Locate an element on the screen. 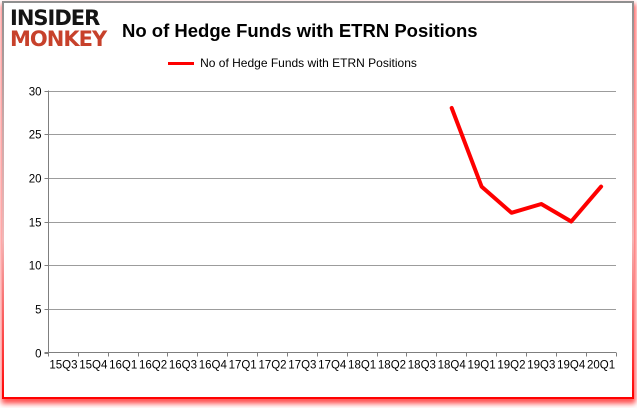 This screenshot has width=637, height=408. x-tick-label: 19Q2 is located at coordinates (511, 366).